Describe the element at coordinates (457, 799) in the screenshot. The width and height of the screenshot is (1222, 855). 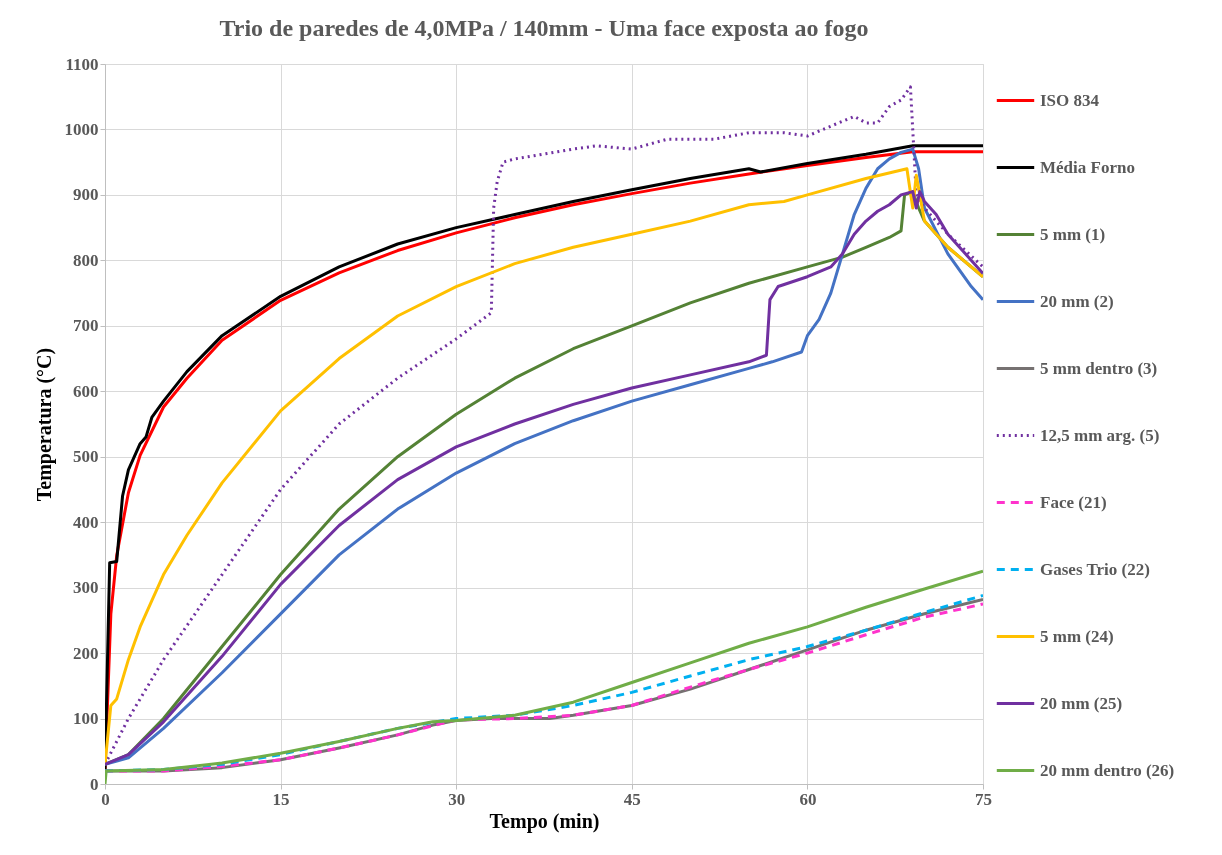
I see `x-tick-label: 30` at that location.